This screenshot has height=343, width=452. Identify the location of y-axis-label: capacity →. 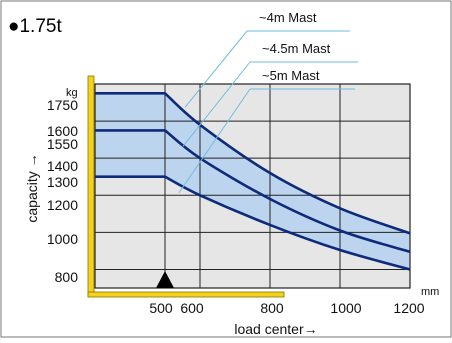
(32, 187).